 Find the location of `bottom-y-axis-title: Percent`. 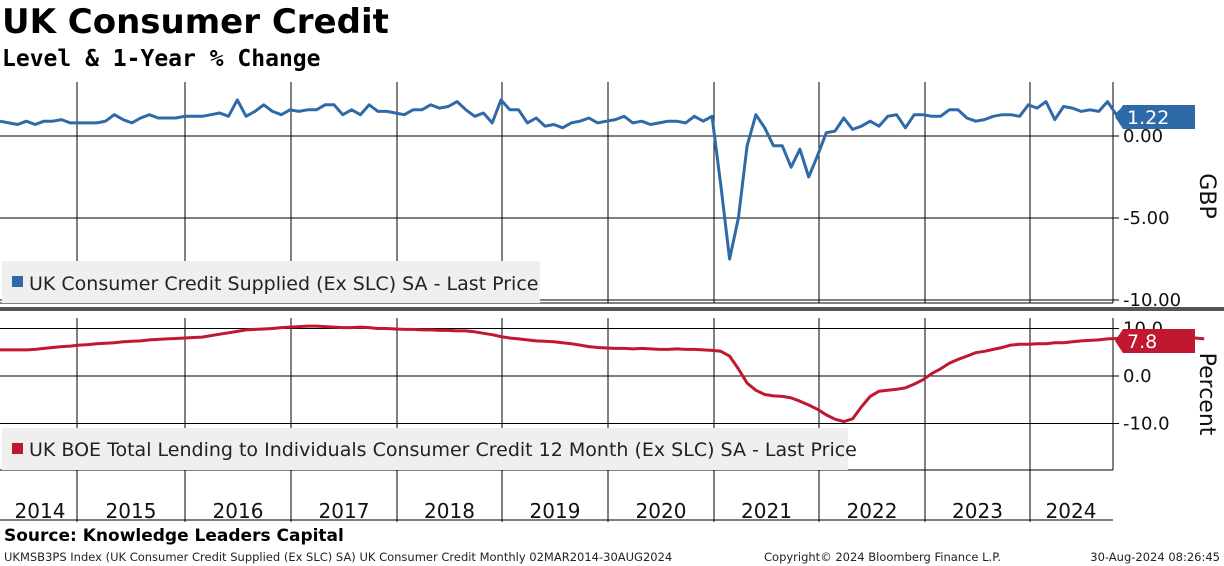

bottom-y-axis-title: Percent is located at coordinates (1206, 394).